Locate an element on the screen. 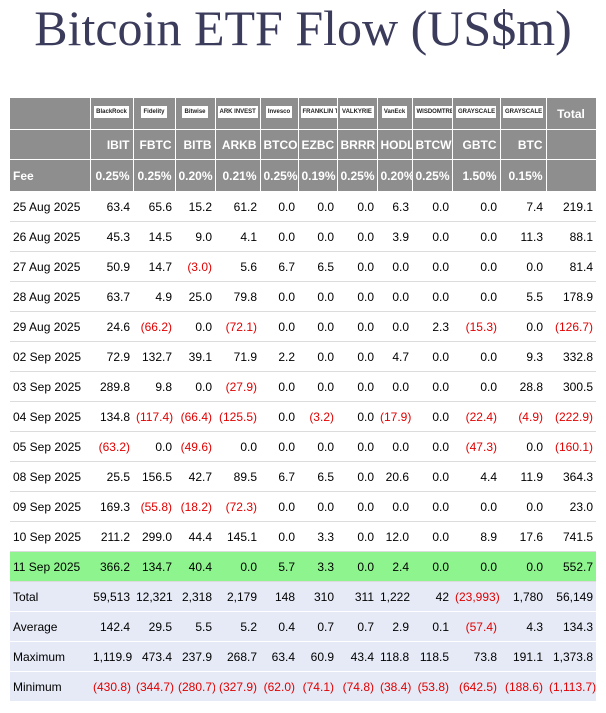  logo-cell: VALKYRIE is located at coordinates (357, 114).